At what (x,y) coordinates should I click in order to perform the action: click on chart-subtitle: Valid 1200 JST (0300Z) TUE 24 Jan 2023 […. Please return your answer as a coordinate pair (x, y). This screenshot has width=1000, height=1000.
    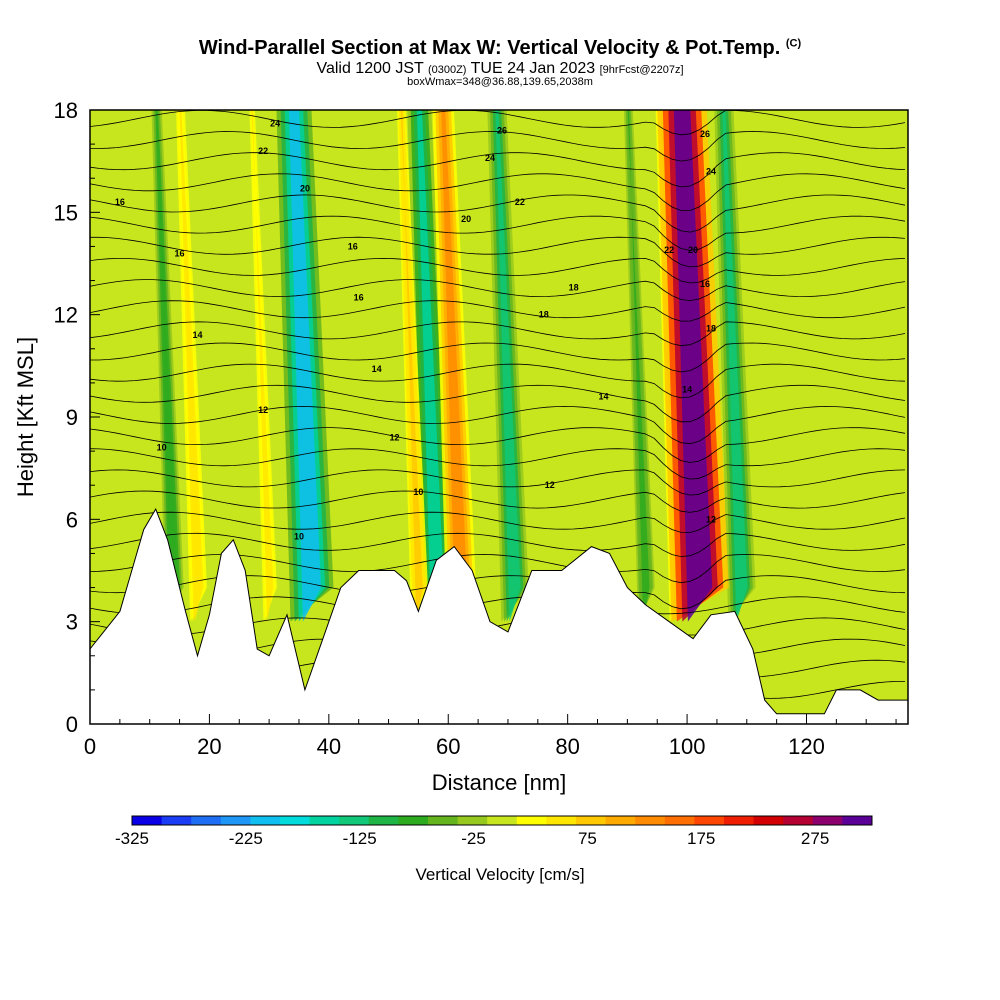
    Looking at the image, I should click on (500, 68).